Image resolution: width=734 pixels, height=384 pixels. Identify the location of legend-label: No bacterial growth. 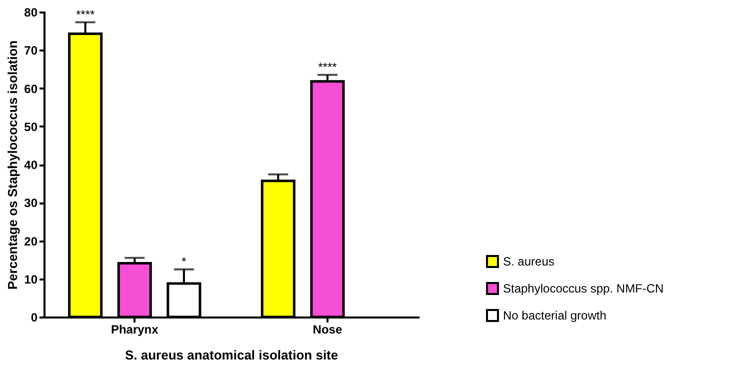
(554, 315).